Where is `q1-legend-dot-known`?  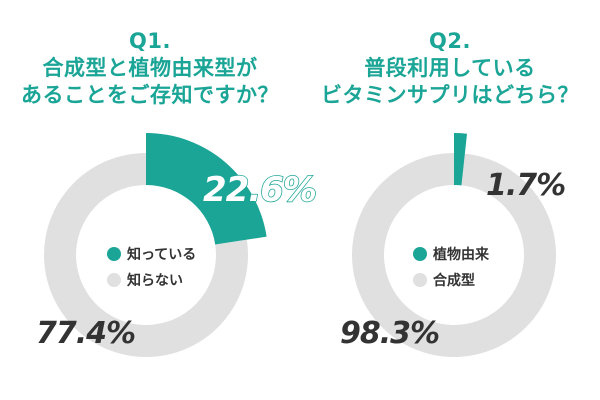
q1-legend-dot-known is located at coordinates (114, 254).